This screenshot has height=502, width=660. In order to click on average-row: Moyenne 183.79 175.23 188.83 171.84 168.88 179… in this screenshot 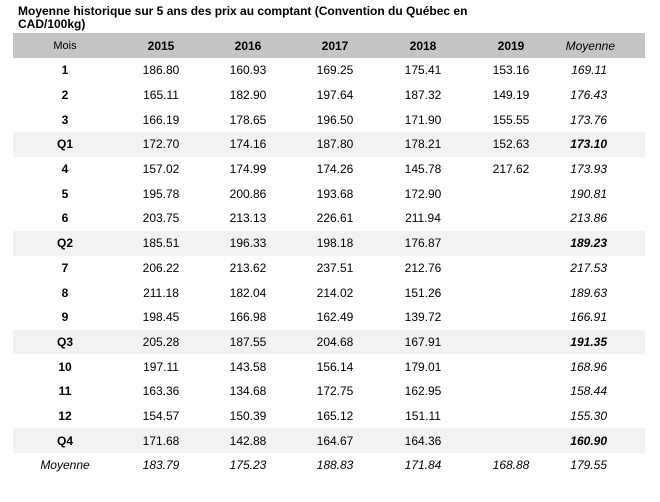, I will do `click(329, 465)`.